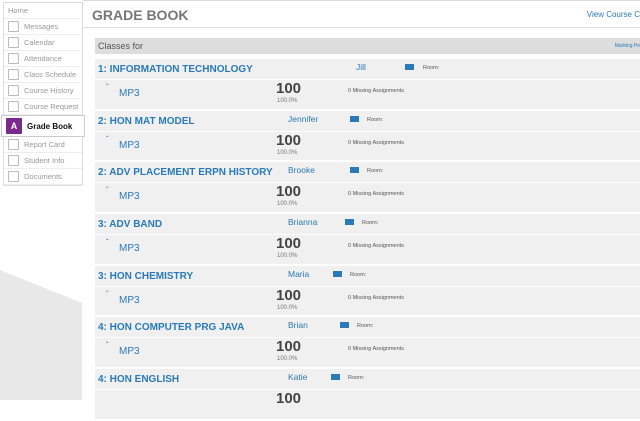  What do you see at coordinates (367, 395) in the screenshot?
I see `class-row: 4: HON ENGLISH Katie Room: 100` at bounding box center [367, 395].